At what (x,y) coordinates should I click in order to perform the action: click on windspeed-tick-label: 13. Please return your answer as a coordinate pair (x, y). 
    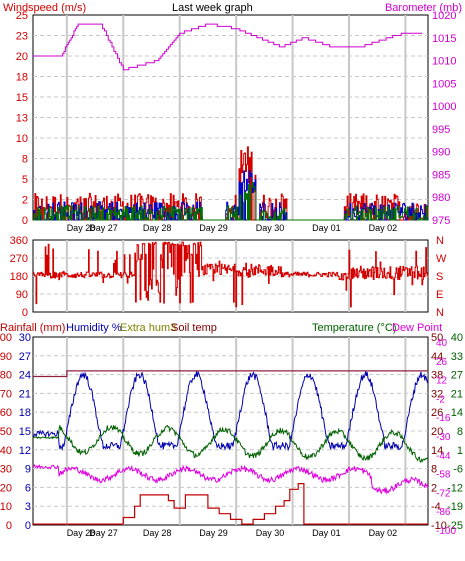
    Looking at the image, I should click on (22, 119).